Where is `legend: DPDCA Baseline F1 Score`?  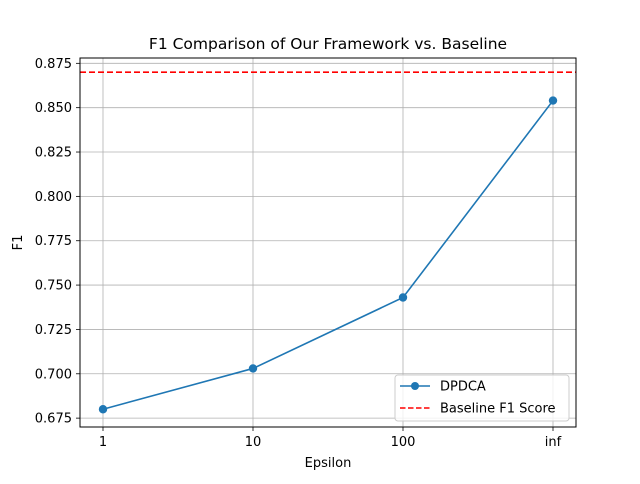
legend: DPDCA Baseline F1 Score is located at coordinates (482, 398).